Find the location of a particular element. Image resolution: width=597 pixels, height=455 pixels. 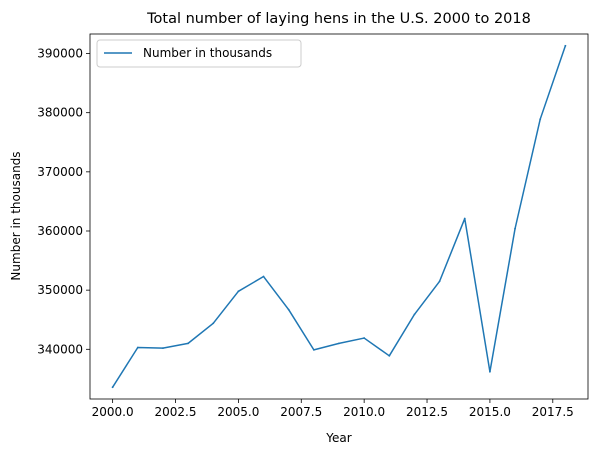

y-axis-title: Number in thousands is located at coordinates (16, 215).